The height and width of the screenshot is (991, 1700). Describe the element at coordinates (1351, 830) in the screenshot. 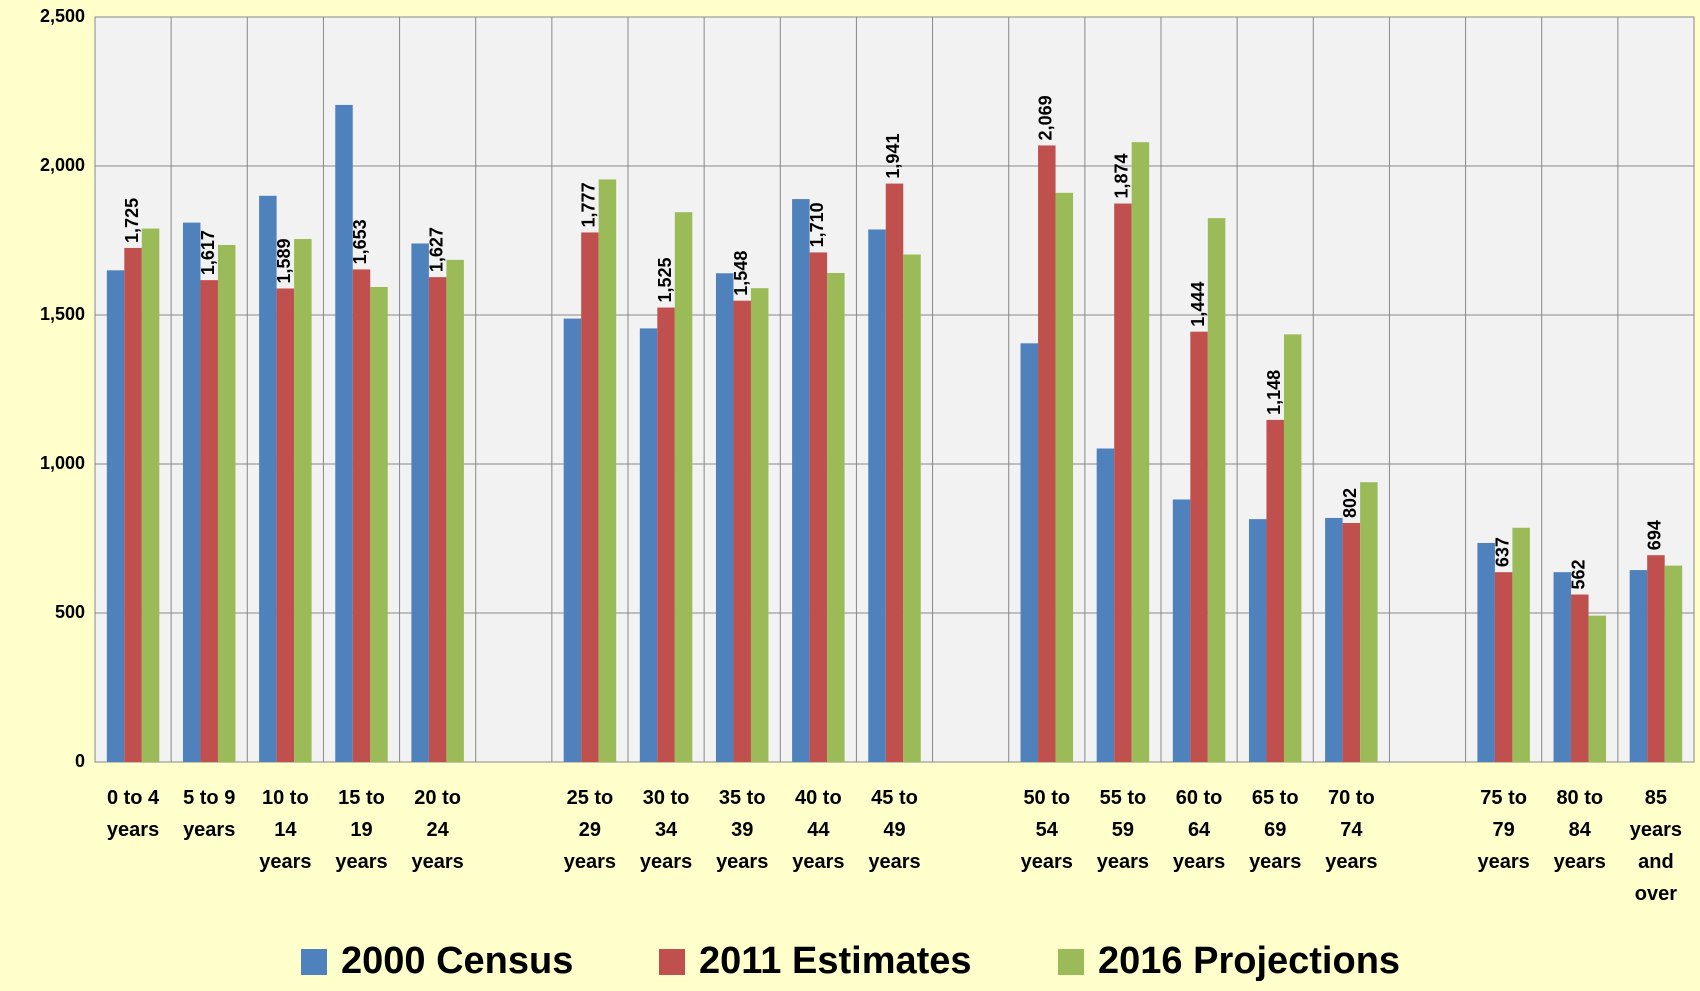

I see `x-tick-label: 70 to 74 years` at that location.